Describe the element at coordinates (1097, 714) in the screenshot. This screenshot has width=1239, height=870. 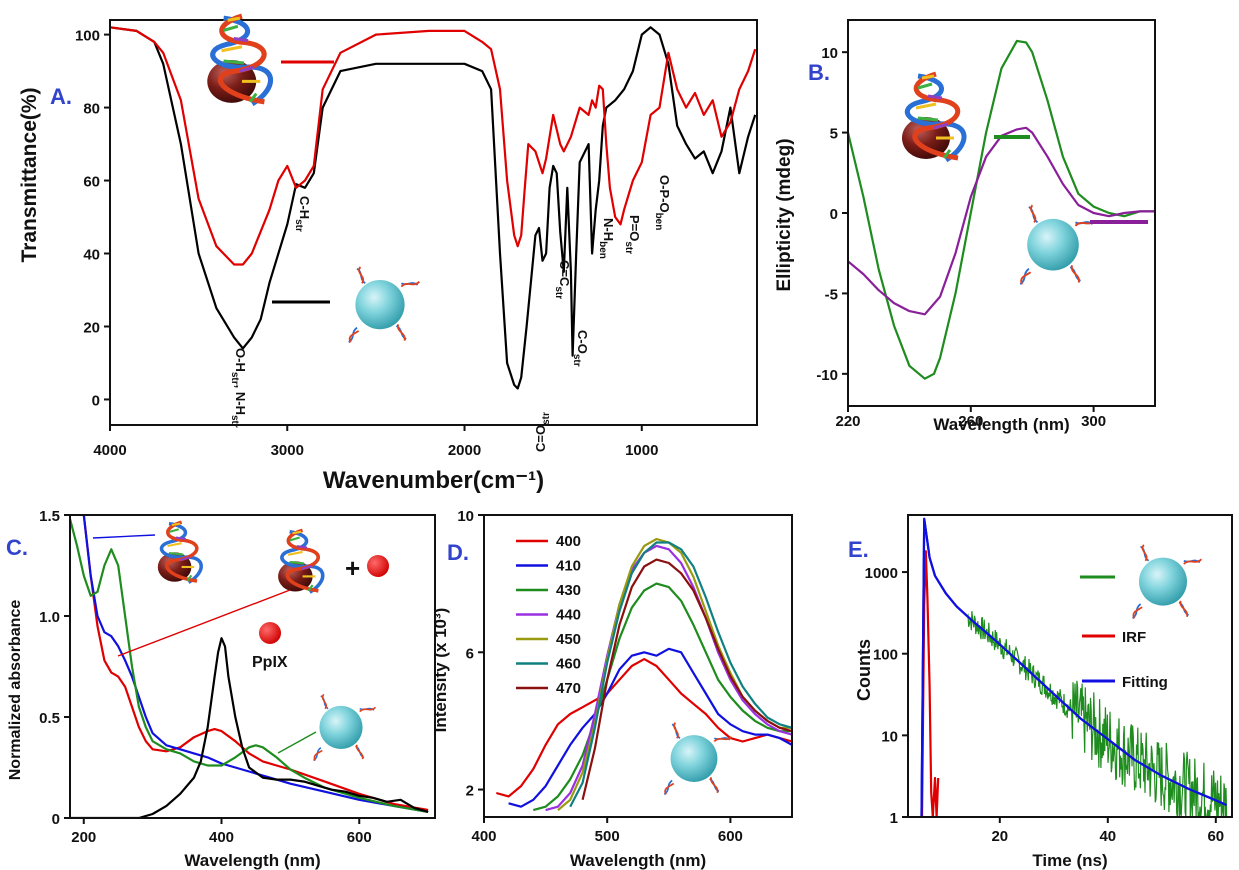
I see `series-line-noise` at that location.